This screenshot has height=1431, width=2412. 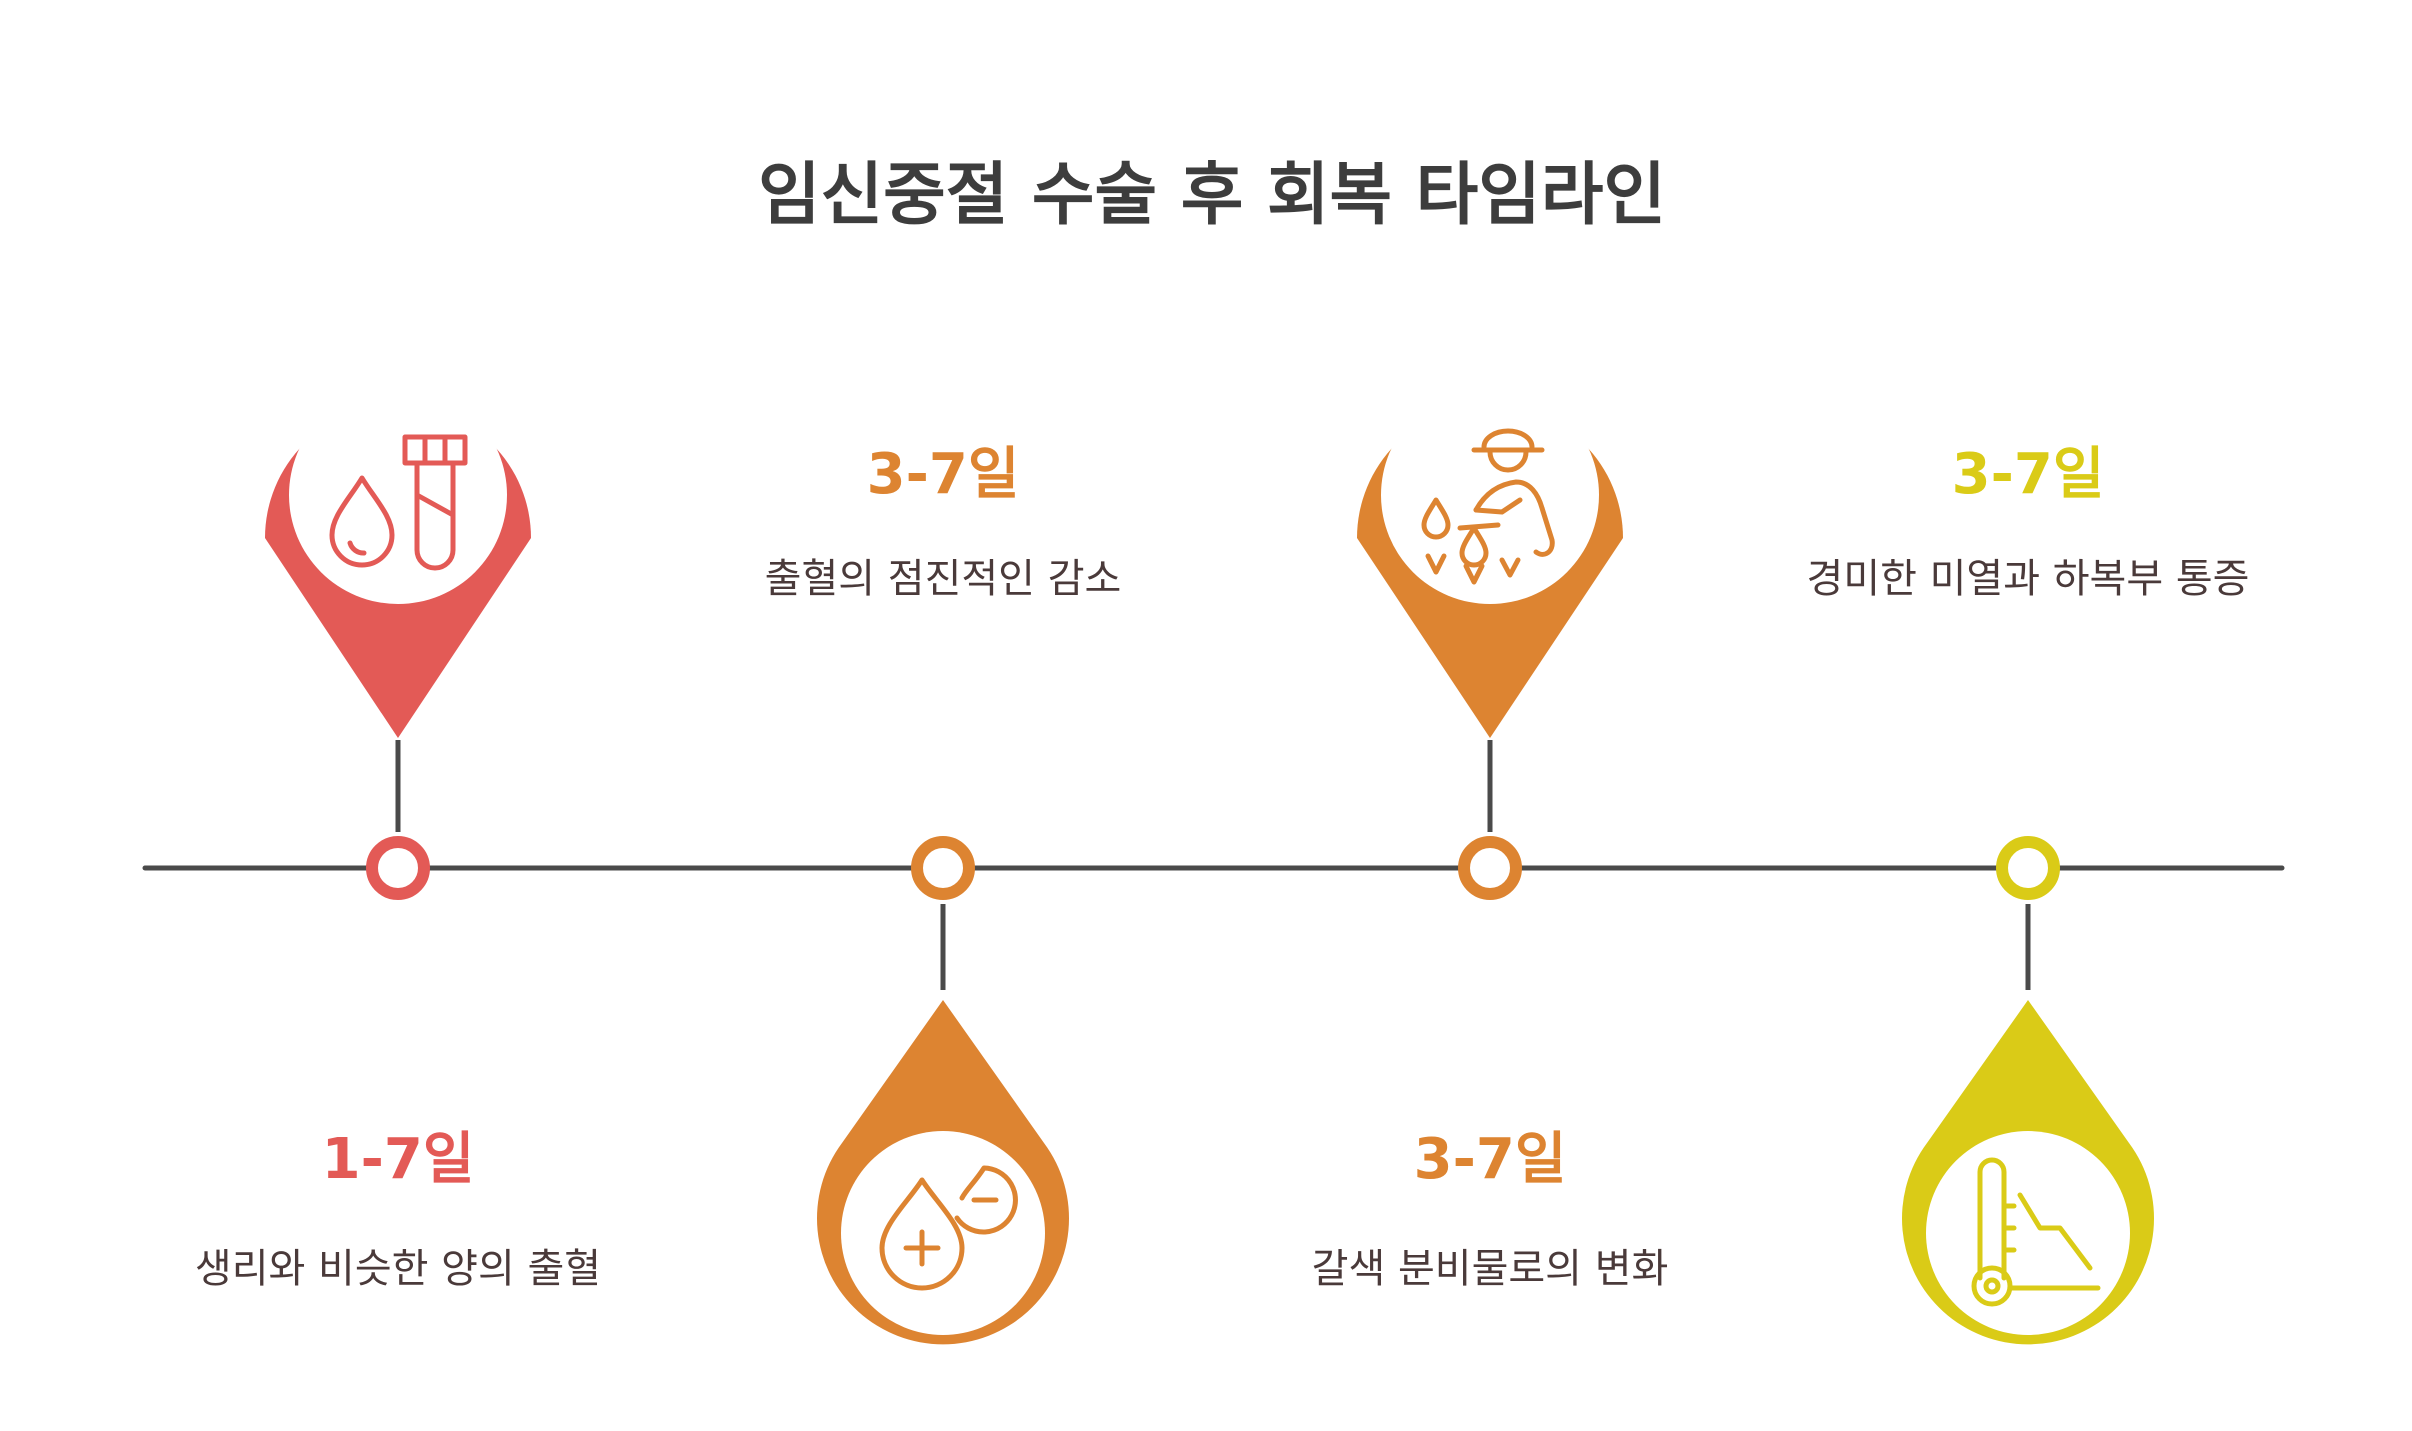 What do you see at coordinates (398, 1269) in the screenshot?
I see `milestone-description: 생리와 비슷한 양의 출혈` at bounding box center [398, 1269].